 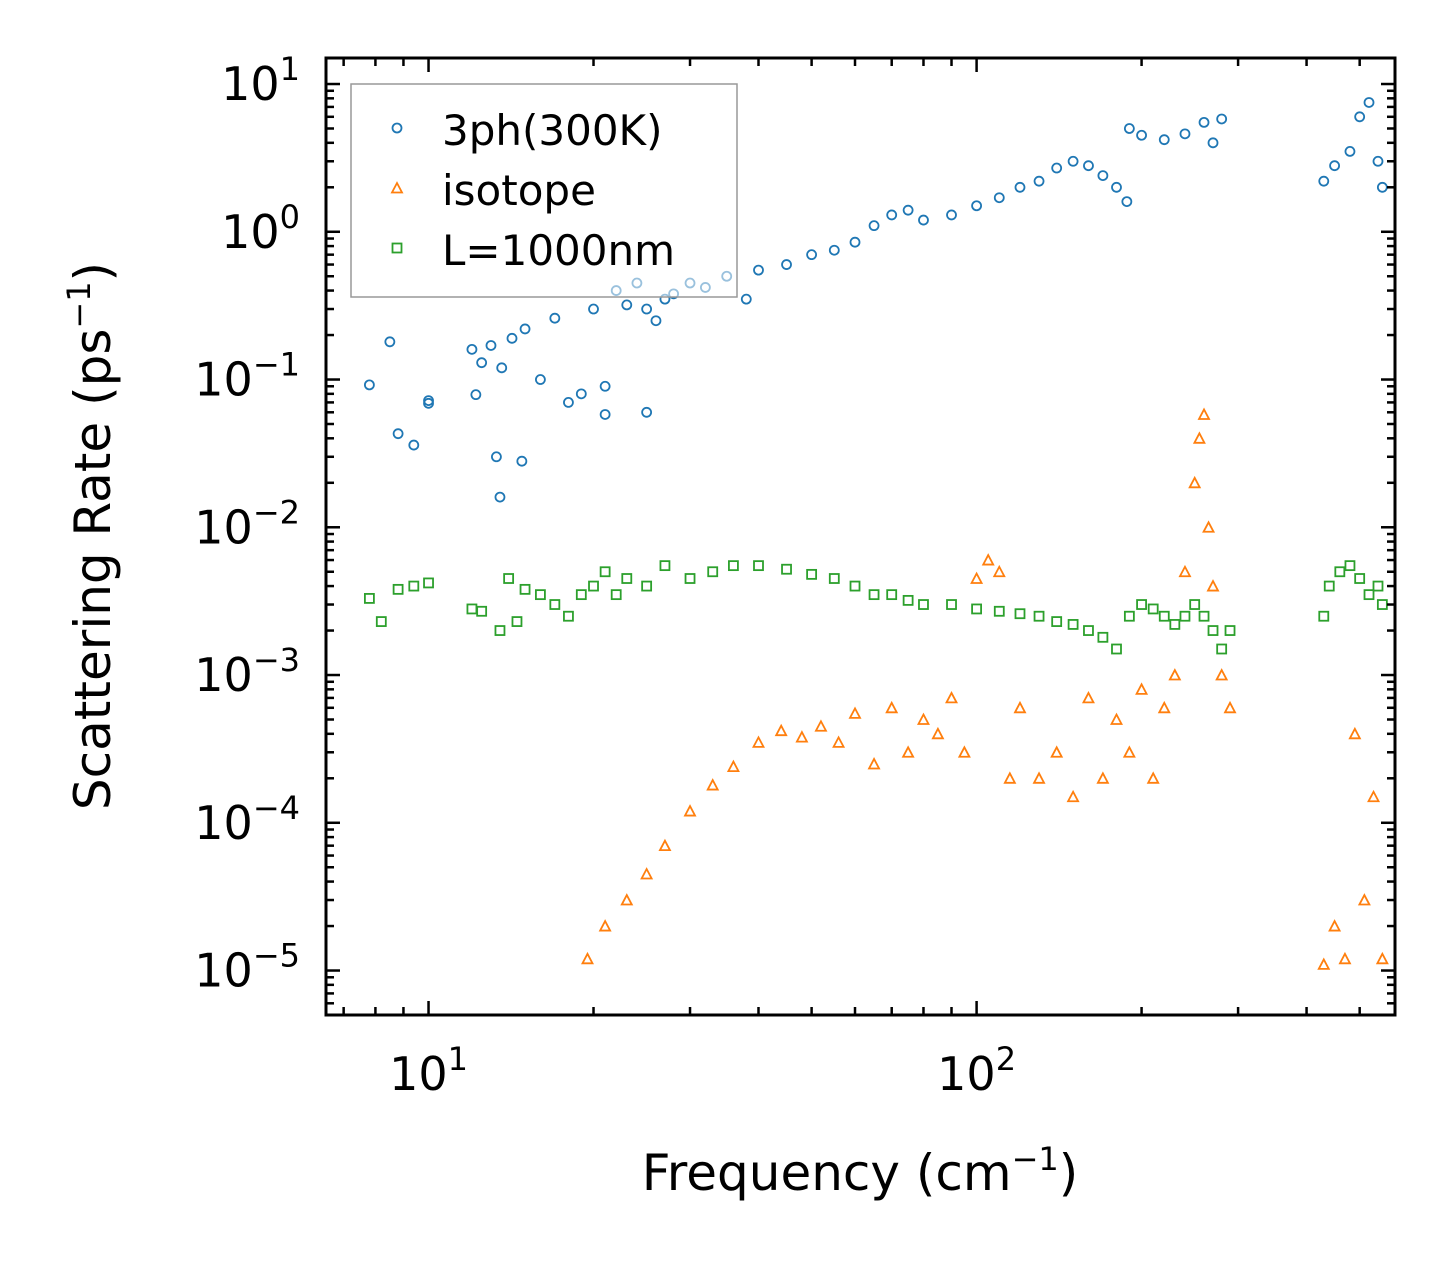 What do you see at coordinates (247, 967) in the screenshot?
I see `y-tick-label: 10⁻⁵` at bounding box center [247, 967].